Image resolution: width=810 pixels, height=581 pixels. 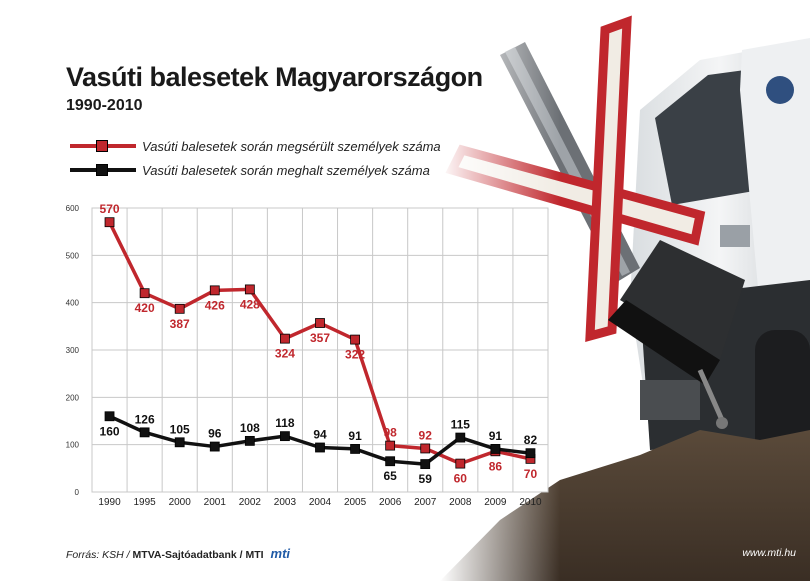 I want to click on x-tick-label: 2001, so click(x=215, y=502).